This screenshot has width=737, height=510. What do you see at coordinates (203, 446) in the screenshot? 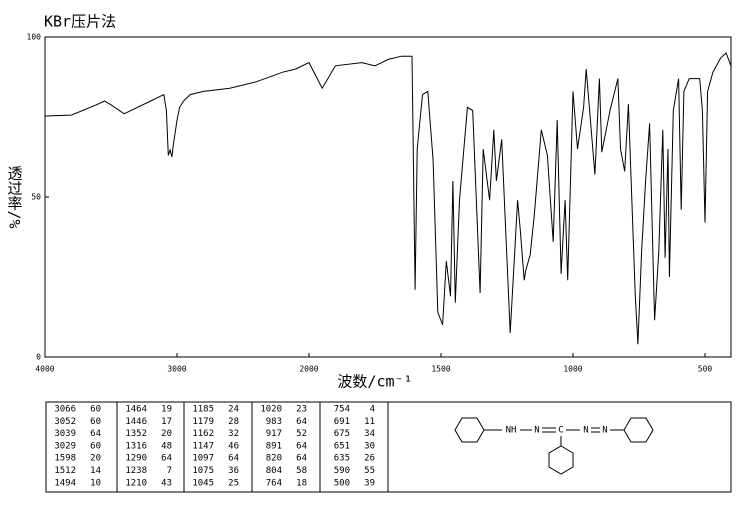
I see `peak-wavenumber: 1147` at bounding box center [203, 446].